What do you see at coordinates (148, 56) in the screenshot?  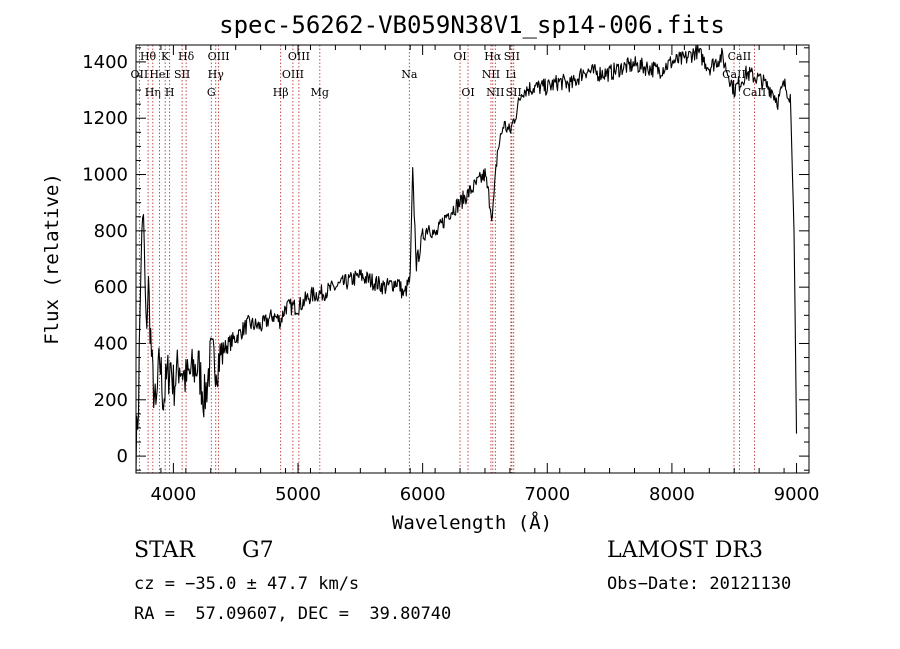 I see `spectral-line-label: Hθ` at bounding box center [148, 56].